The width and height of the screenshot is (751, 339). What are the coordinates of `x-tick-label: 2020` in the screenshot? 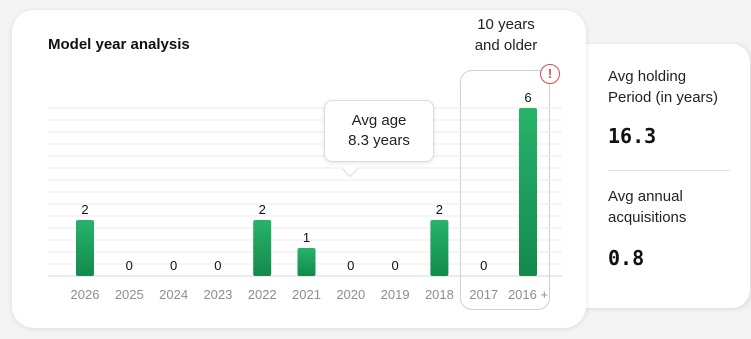 It's located at (350, 294).